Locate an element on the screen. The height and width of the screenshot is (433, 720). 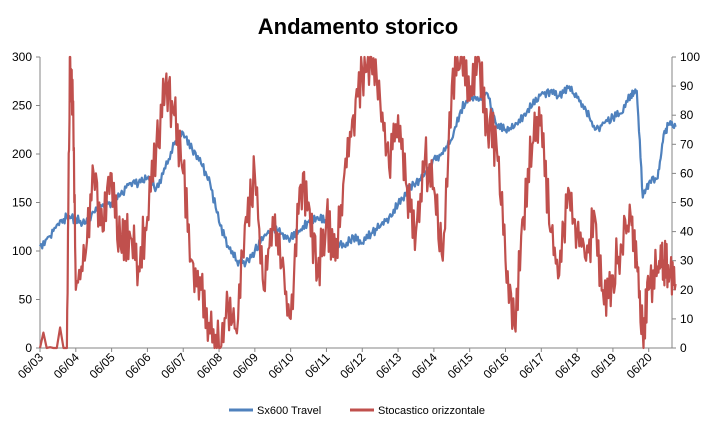
y-left-tick-label: 250 is located at coordinates (22, 106).